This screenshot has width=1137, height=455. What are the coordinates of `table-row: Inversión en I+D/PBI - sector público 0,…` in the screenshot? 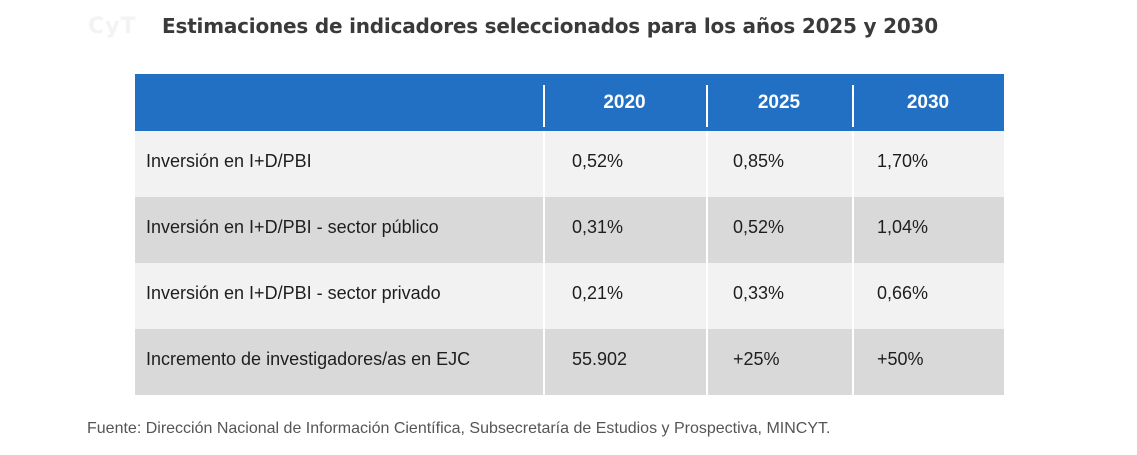 It's located at (569, 230).